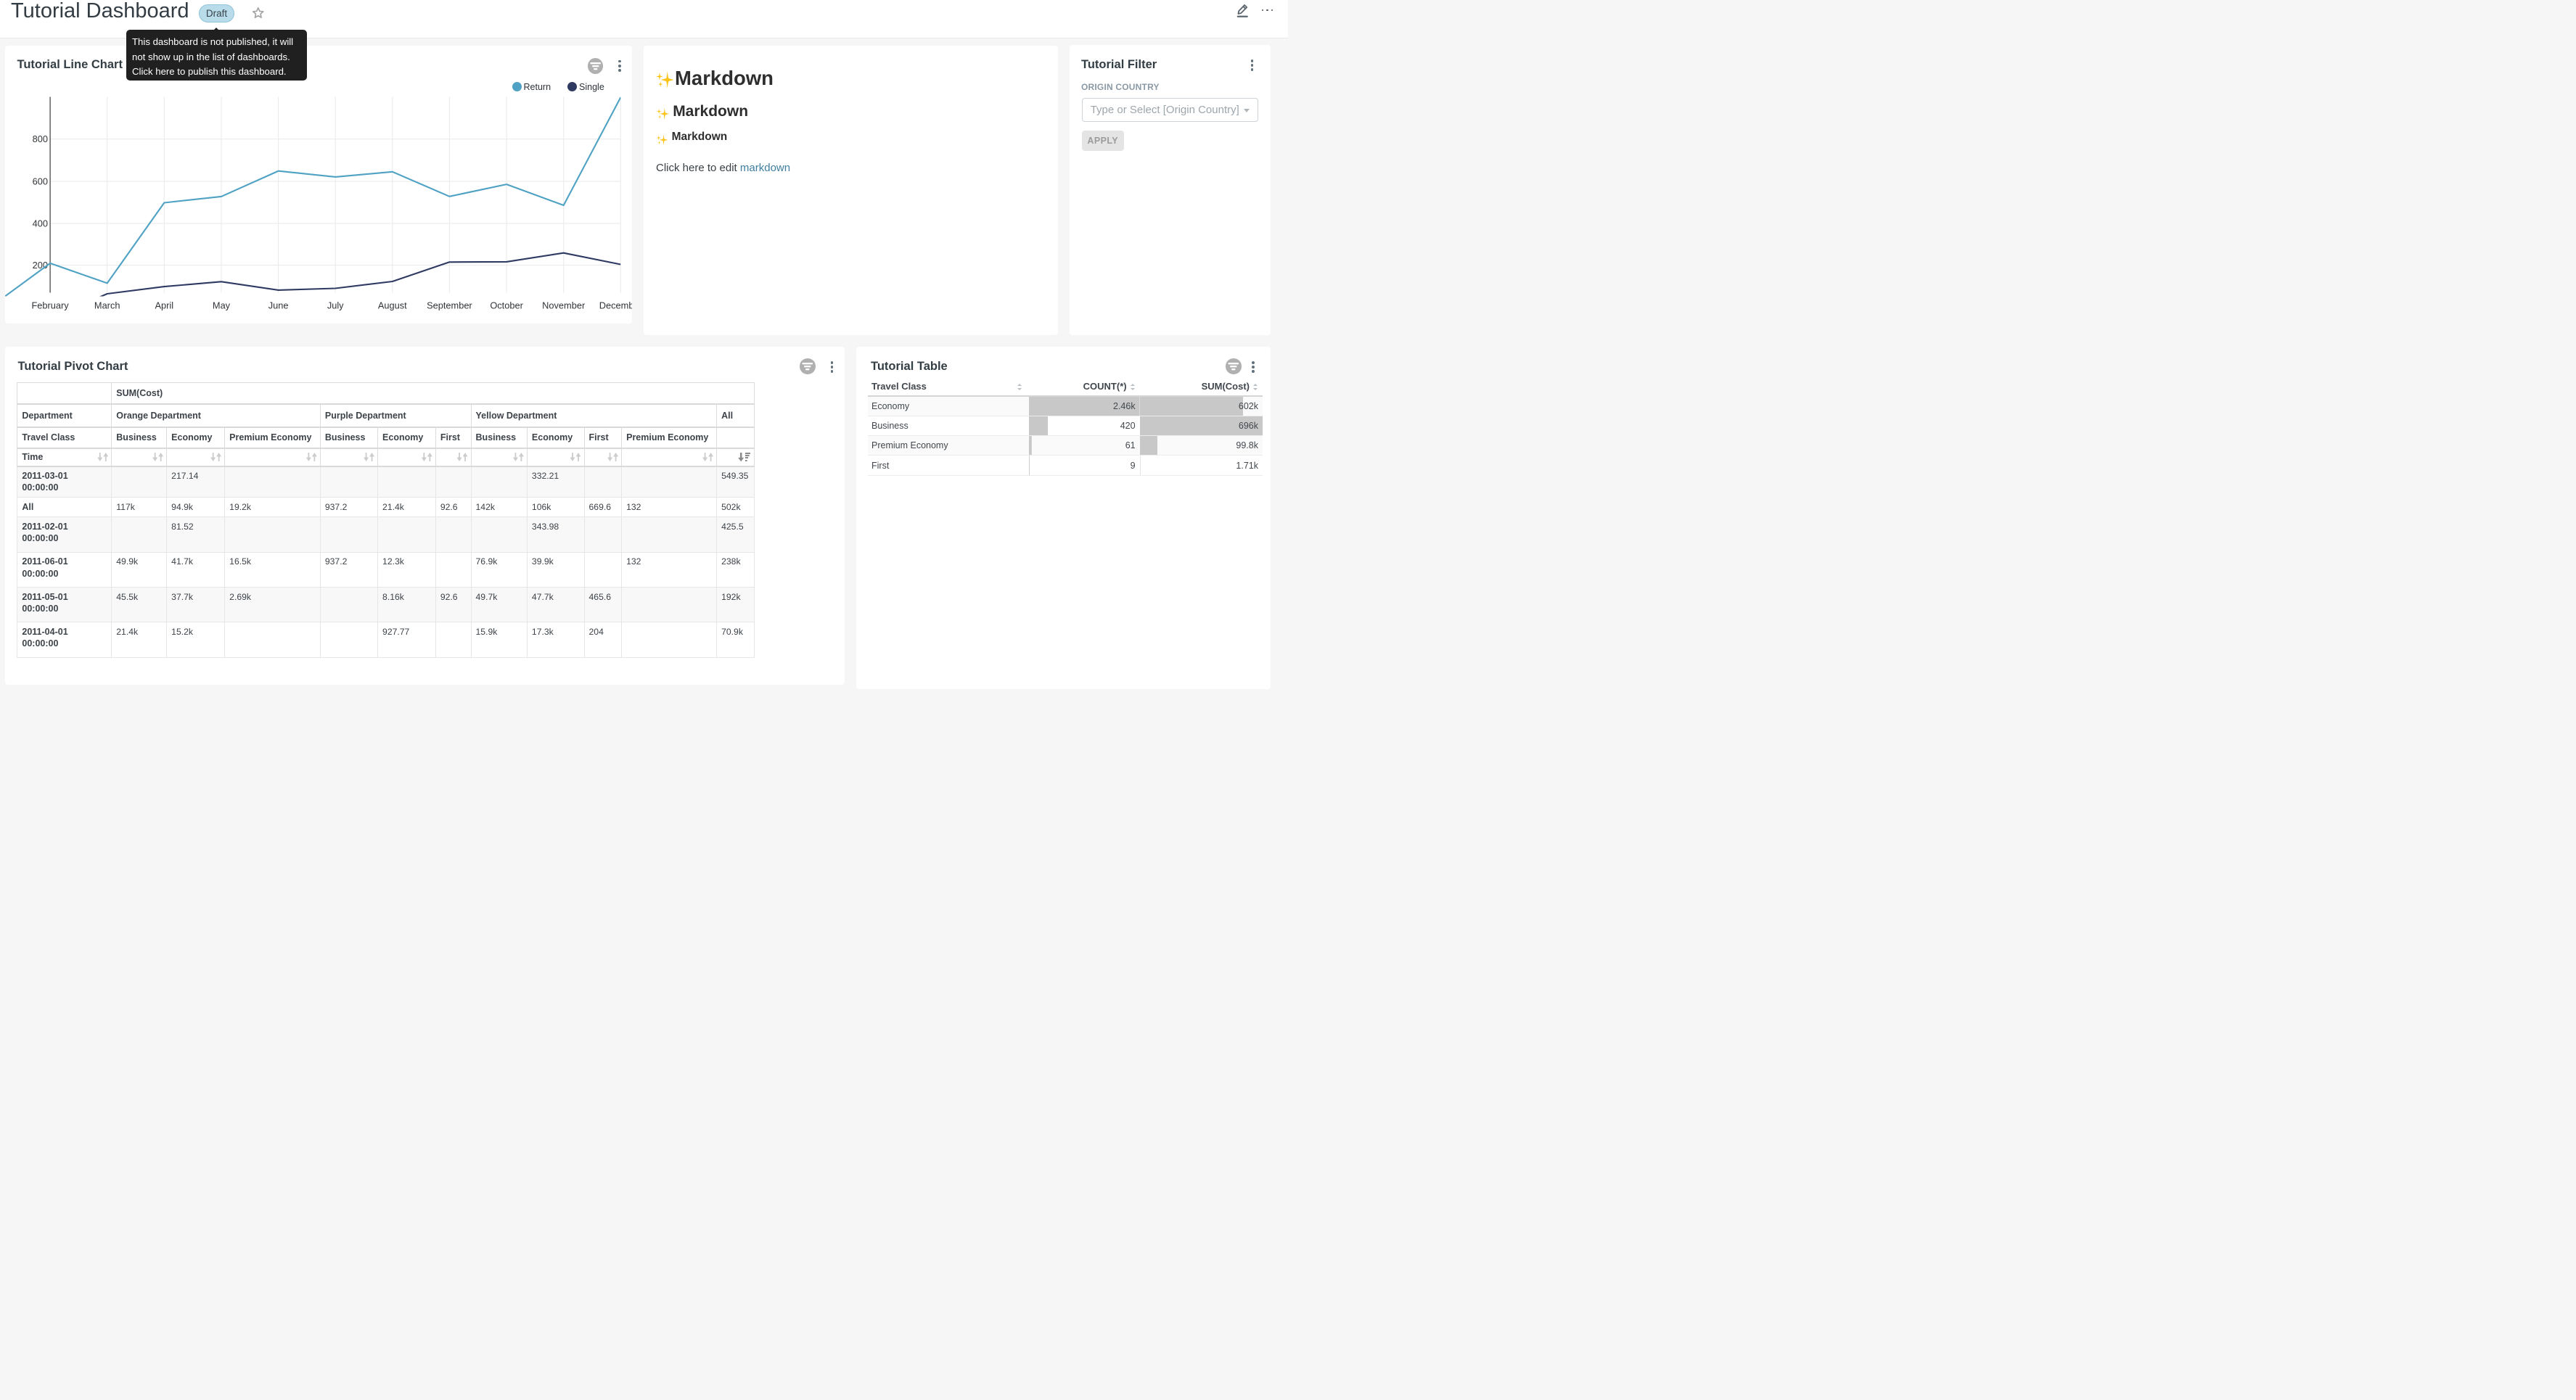 The image size is (2576, 1400). Describe the element at coordinates (39, 265) in the screenshot. I see `svg-text: 200` at that location.